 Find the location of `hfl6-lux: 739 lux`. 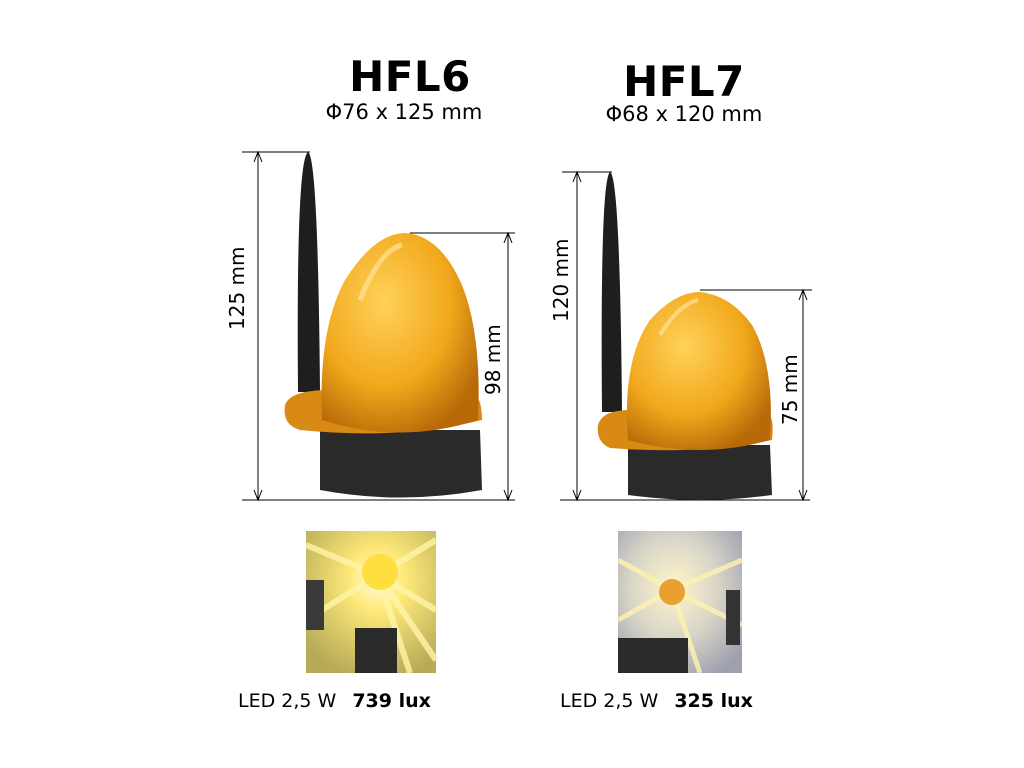

hfl6-lux: 739 lux is located at coordinates (391, 701).